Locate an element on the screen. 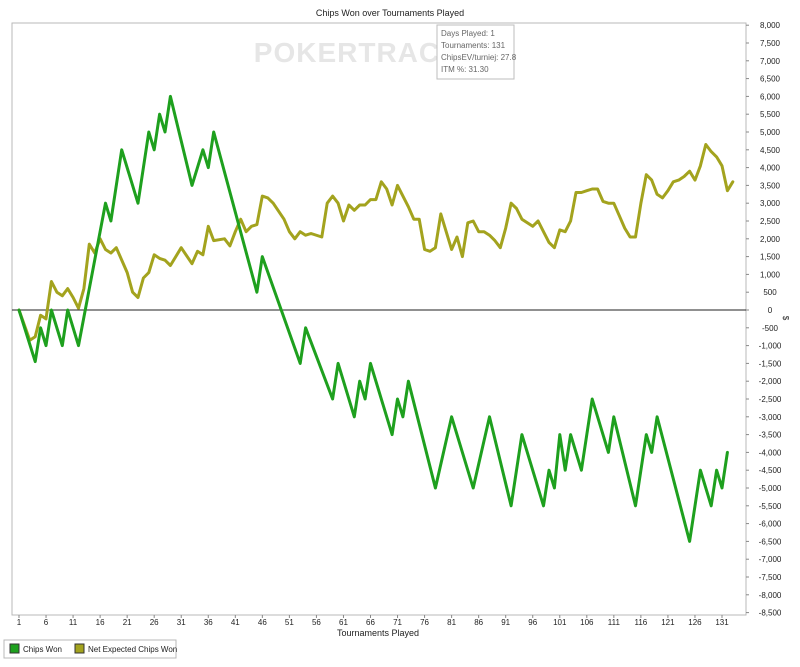 This screenshot has height=667, width=800. x-axis-title: Tournaments Played is located at coordinates (378, 633).